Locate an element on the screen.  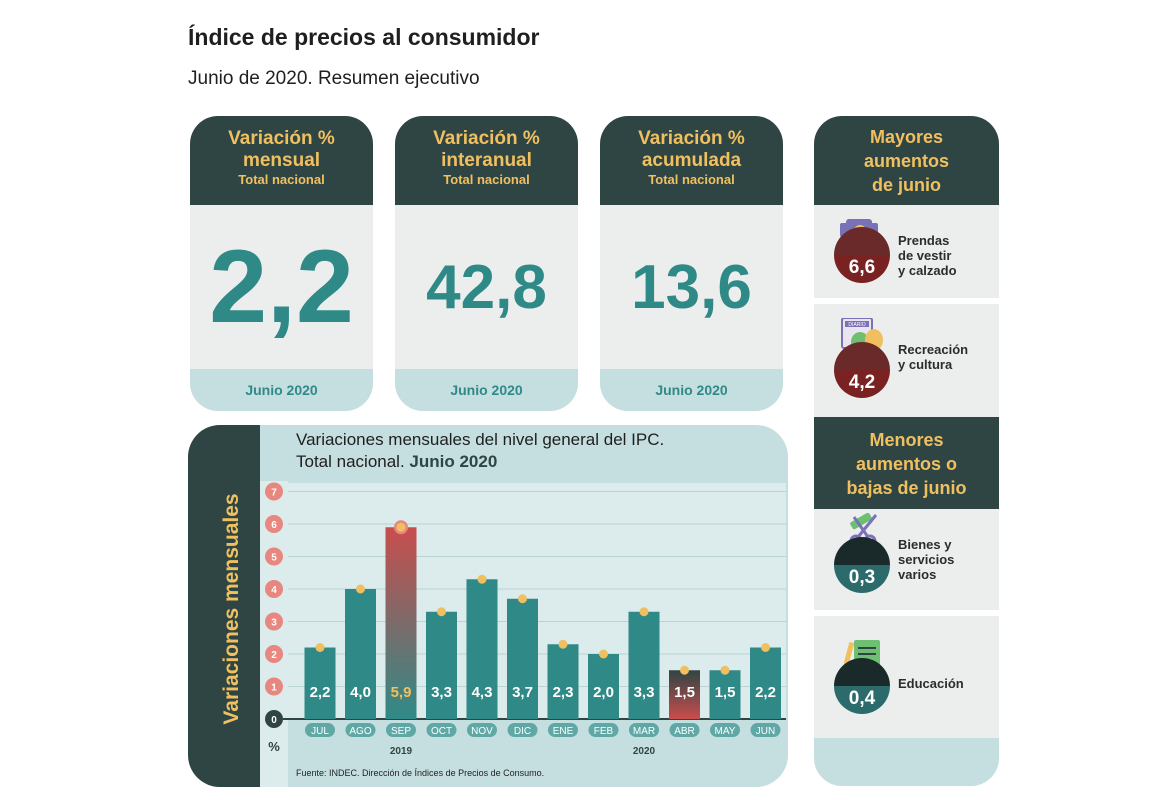
item-label-line: Educación is located at coordinates (931, 683).